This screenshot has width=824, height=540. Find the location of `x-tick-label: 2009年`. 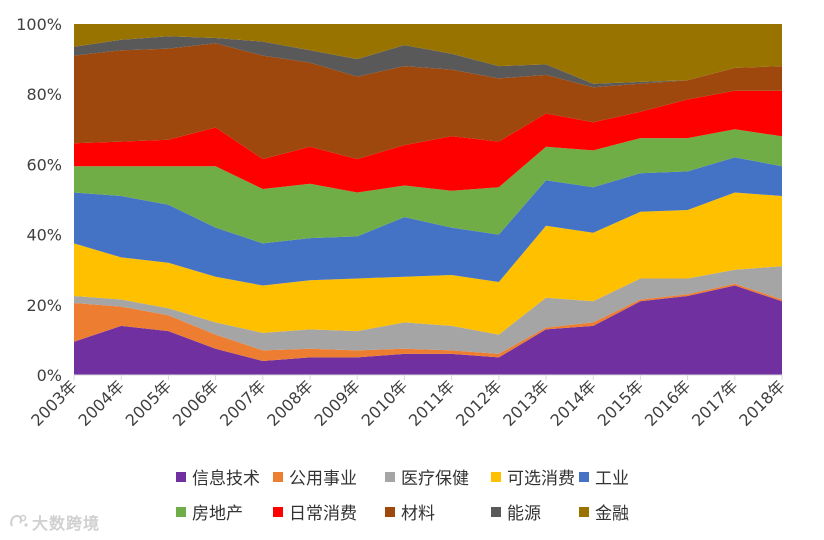

x-tick-label: 2009年 is located at coordinates (337, 403).